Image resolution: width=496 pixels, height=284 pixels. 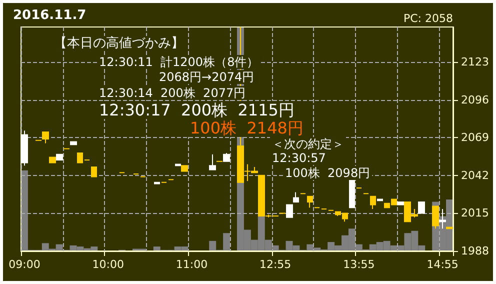 What do you see at coordinates (192, 264) in the screenshot?
I see `x-tick-label: 11:00` at bounding box center [192, 264].